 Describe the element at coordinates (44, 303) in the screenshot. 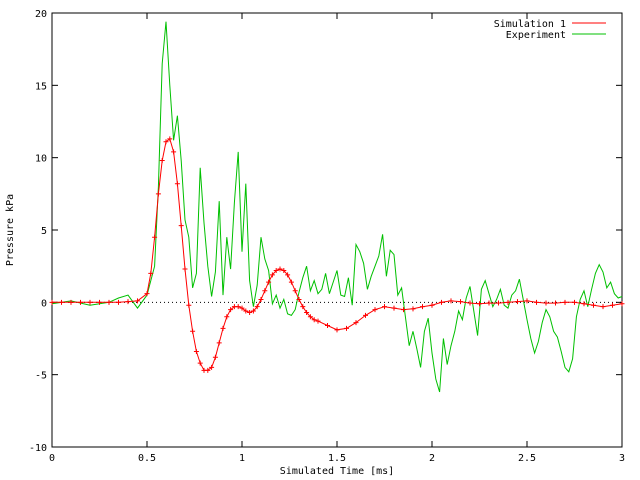

I see `y-tick-label: 0` at that location.